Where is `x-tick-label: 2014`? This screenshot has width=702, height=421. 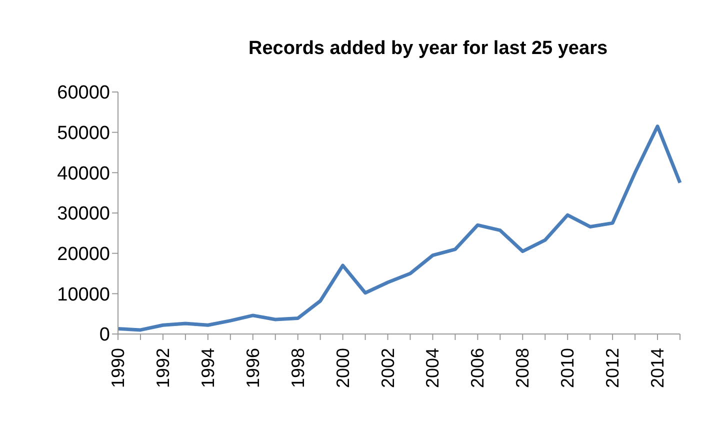
x-tick-label: 2014 is located at coordinates (658, 368).